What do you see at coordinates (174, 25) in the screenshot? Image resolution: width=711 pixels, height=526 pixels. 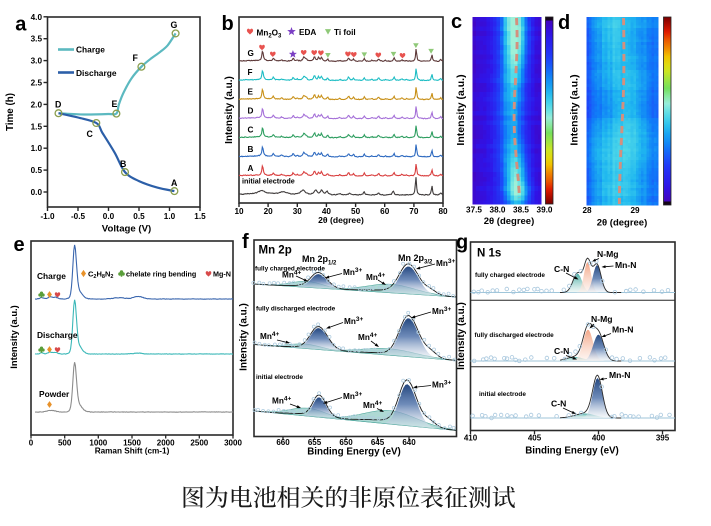 I see `svg-text: G` at bounding box center [174, 25].